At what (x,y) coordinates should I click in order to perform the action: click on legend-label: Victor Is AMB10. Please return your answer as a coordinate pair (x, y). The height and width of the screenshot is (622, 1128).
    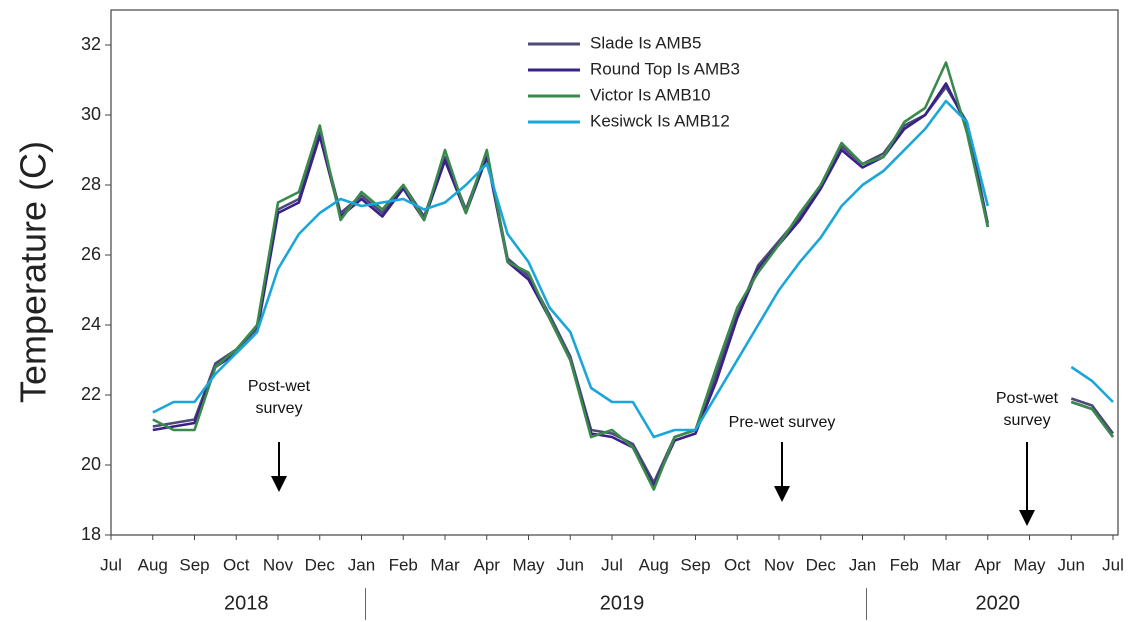
    Looking at the image, I should click on (650, 94).